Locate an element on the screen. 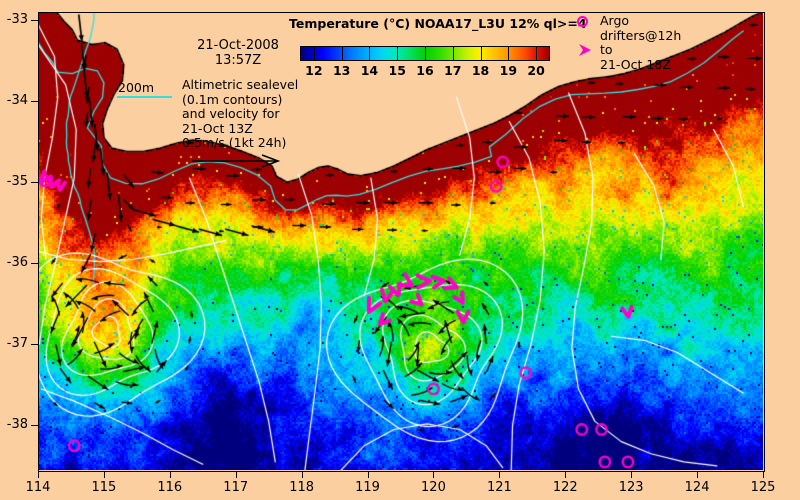 This screenshot has height=500, width=800. y-tick-label: -37 is located at coordinates (17, 344).